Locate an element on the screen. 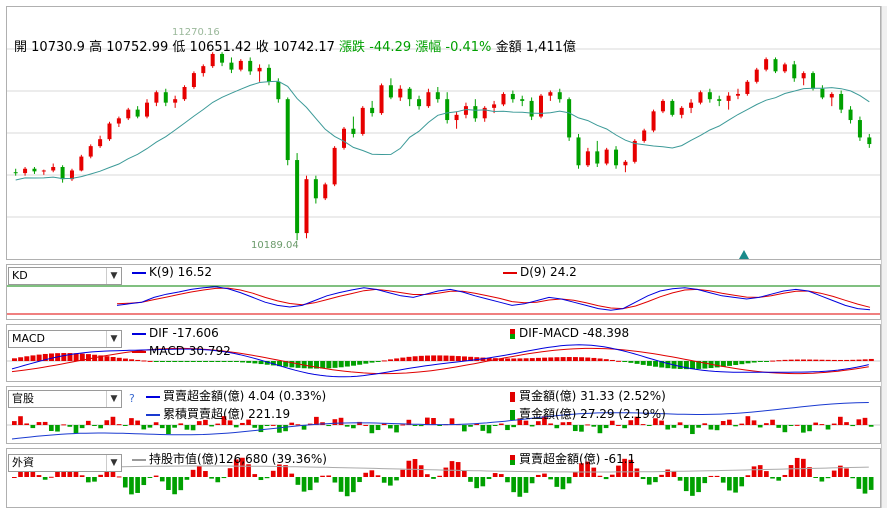 The image size is (887, 512). help-icon: ? is located at coordinates (132, 398).